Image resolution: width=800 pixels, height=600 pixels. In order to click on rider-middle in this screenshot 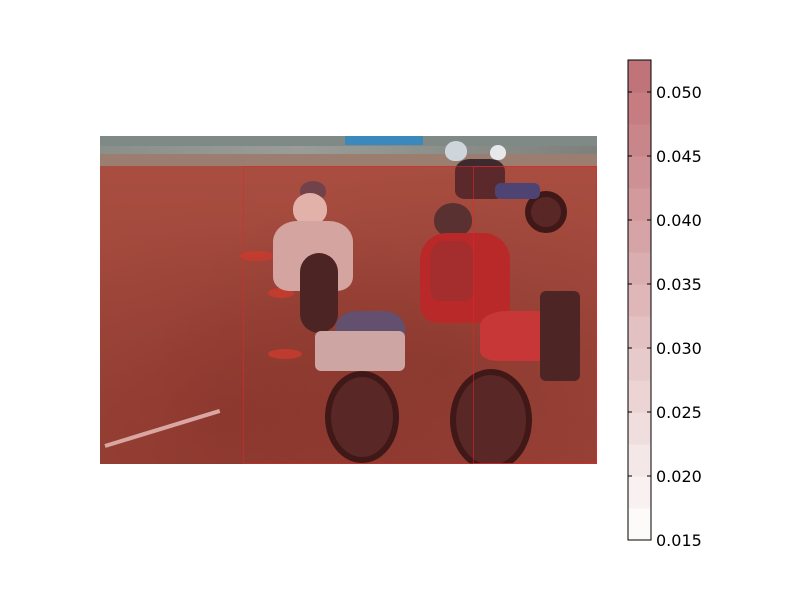, I will do `click(360, 322)`.